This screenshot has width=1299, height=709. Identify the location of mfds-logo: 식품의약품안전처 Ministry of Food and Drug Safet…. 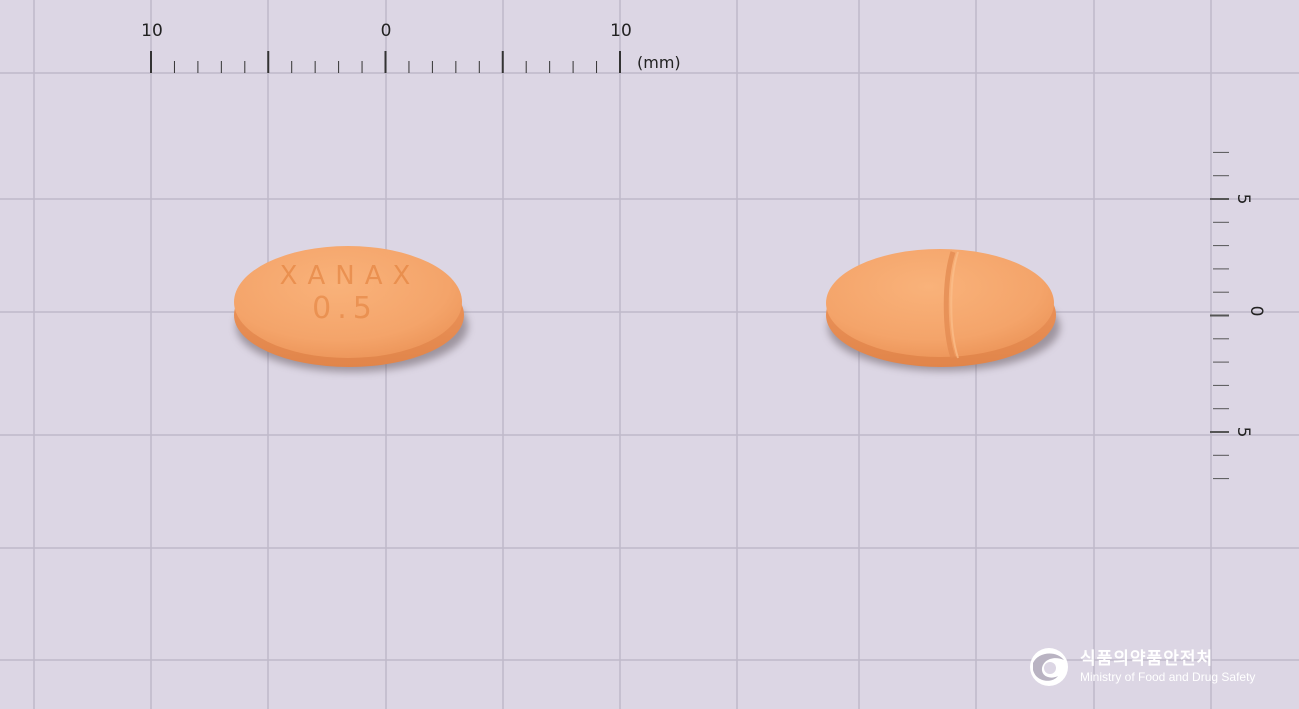
(1141, 667).